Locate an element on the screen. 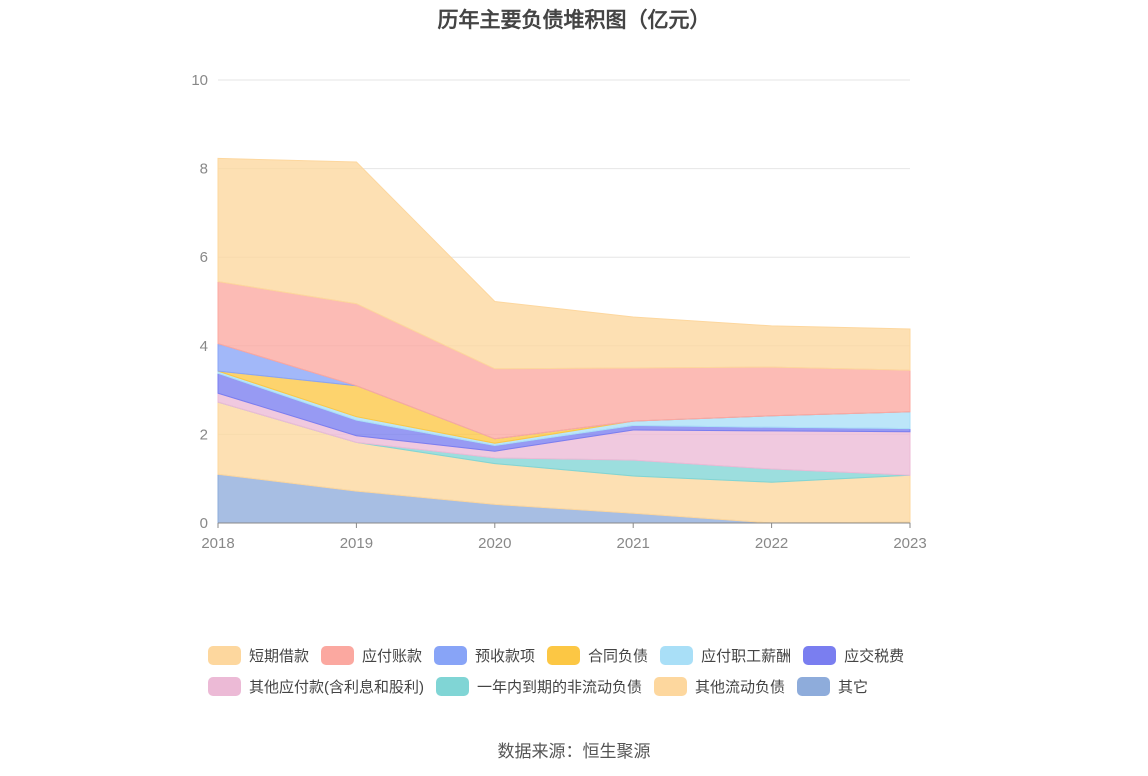 Image resolution: width=1148 pixels, height=776 pixels. legend-item: 其他流动负债 is located at coordinates (719, 686).